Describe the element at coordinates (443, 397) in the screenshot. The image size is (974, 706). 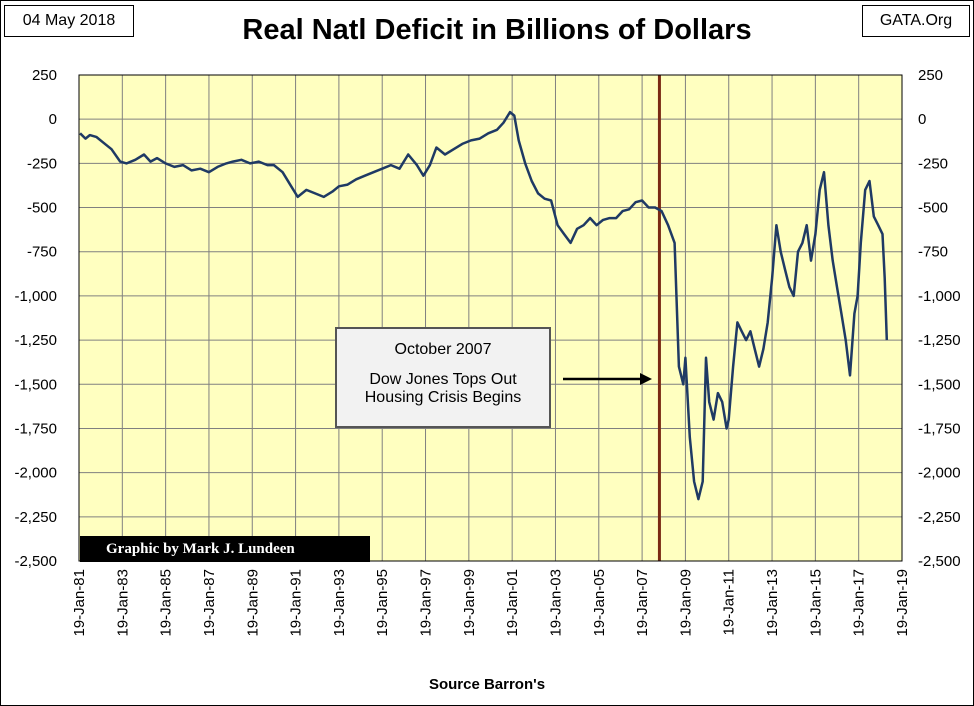
I see `annotation-line-housing: Housing Crisis Begins` at that location.